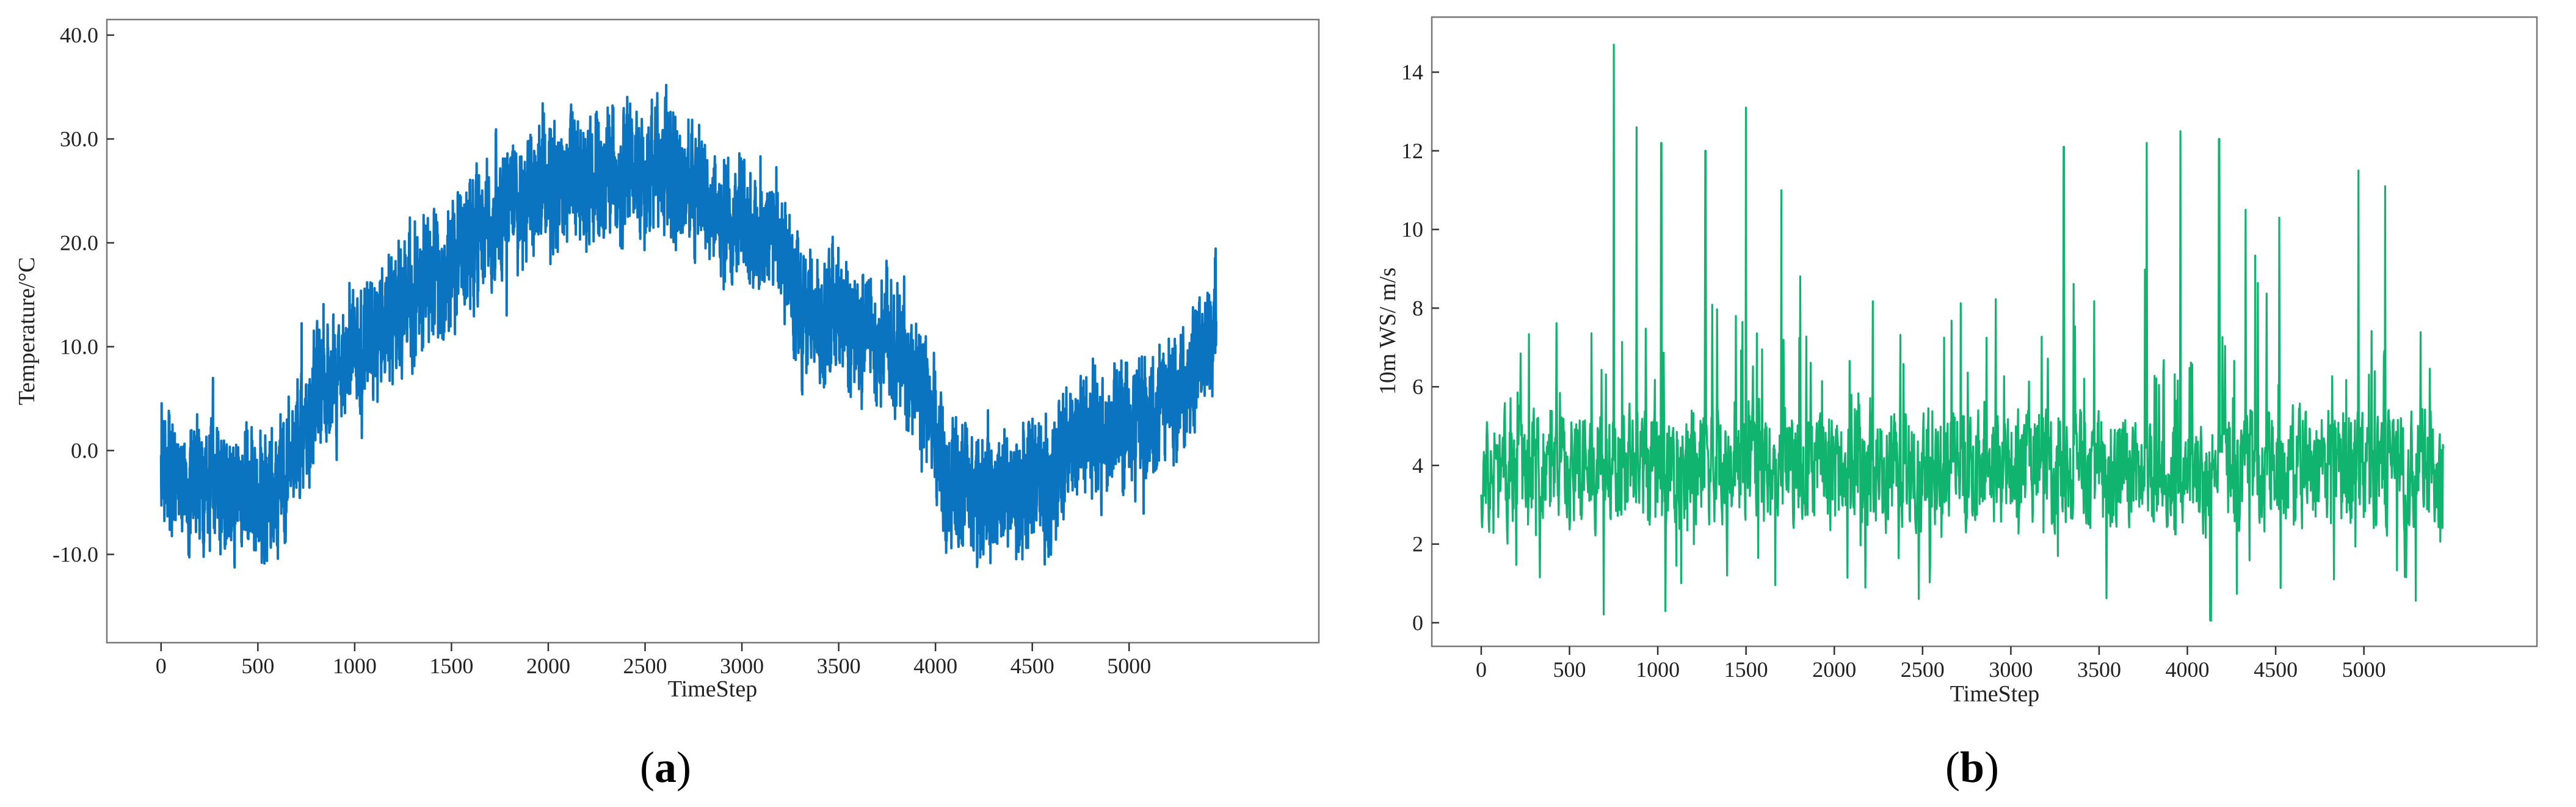  I want to click on panel-letter-a: a, so click(666, 767).